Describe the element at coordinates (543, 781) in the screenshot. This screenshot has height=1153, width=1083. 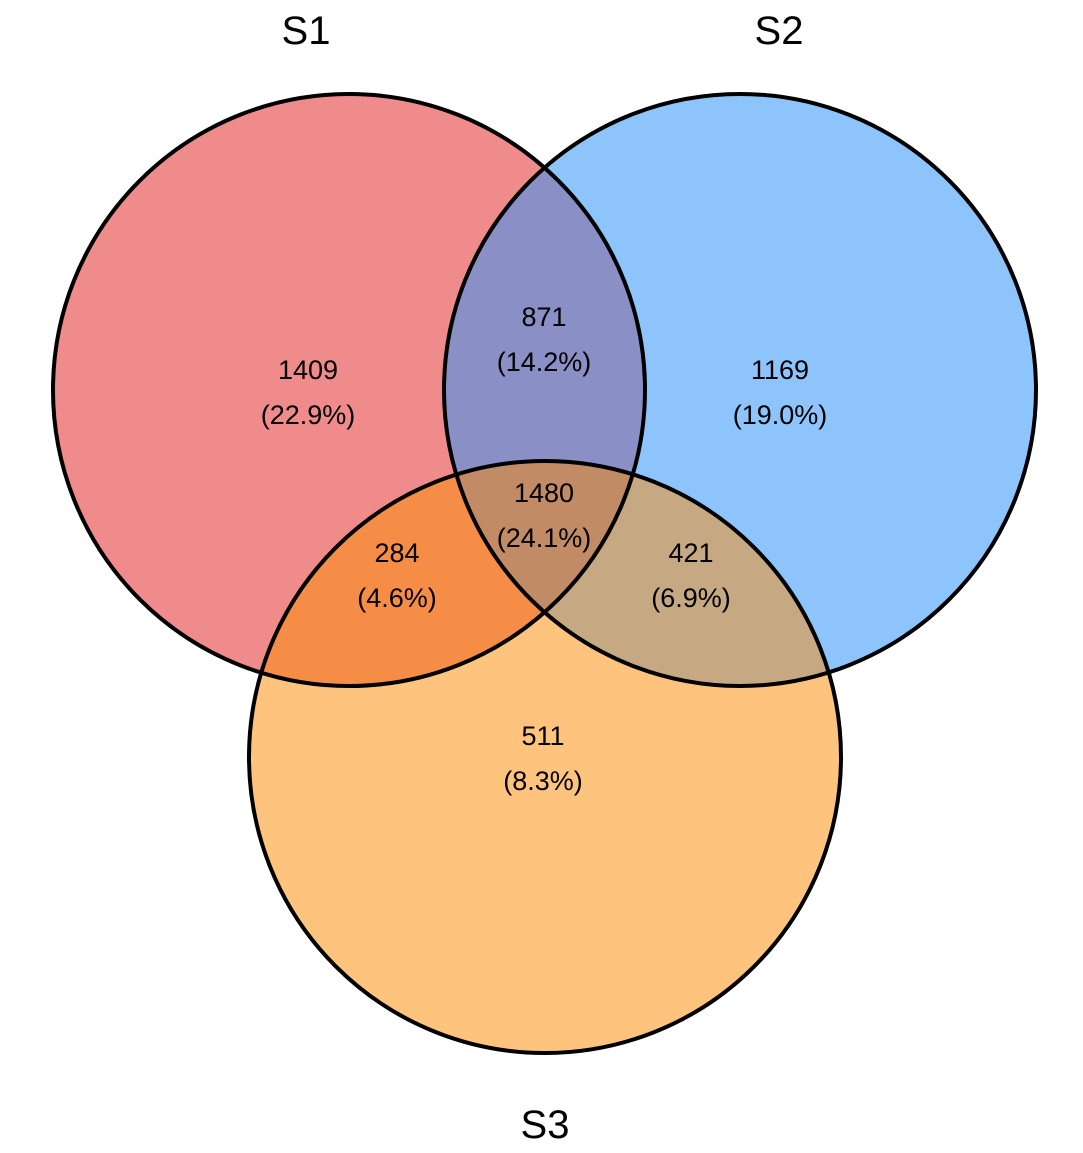
I see `region-s3-only-percent: (8.3%)` at that location.